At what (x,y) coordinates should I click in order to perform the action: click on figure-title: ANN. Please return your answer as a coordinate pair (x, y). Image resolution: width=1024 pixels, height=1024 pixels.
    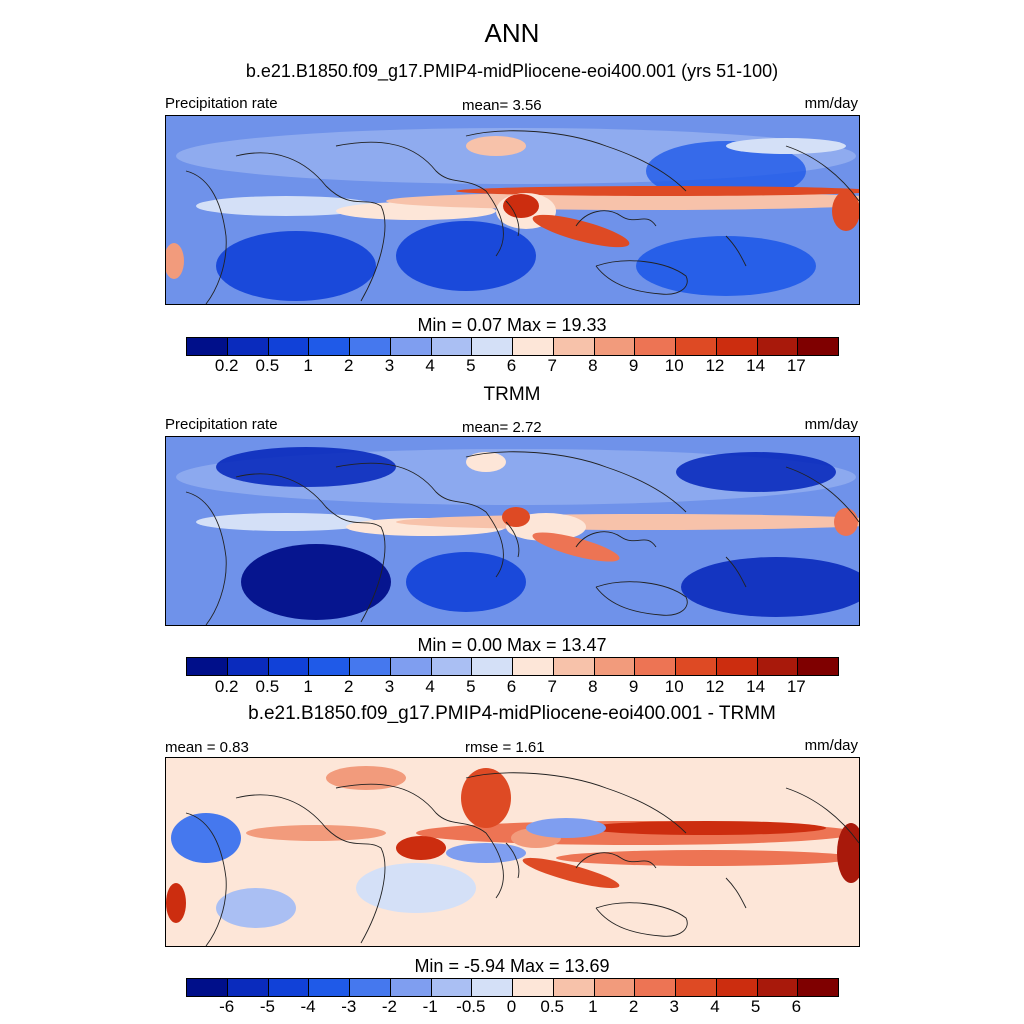
    Looking at the image, I should click on (512, 33).